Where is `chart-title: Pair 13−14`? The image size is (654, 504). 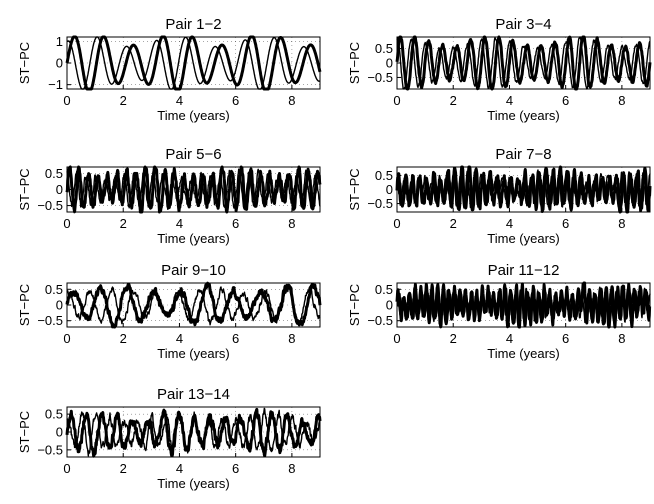
chart-title: Pair 13−14 is located at coordinates (193, 394).